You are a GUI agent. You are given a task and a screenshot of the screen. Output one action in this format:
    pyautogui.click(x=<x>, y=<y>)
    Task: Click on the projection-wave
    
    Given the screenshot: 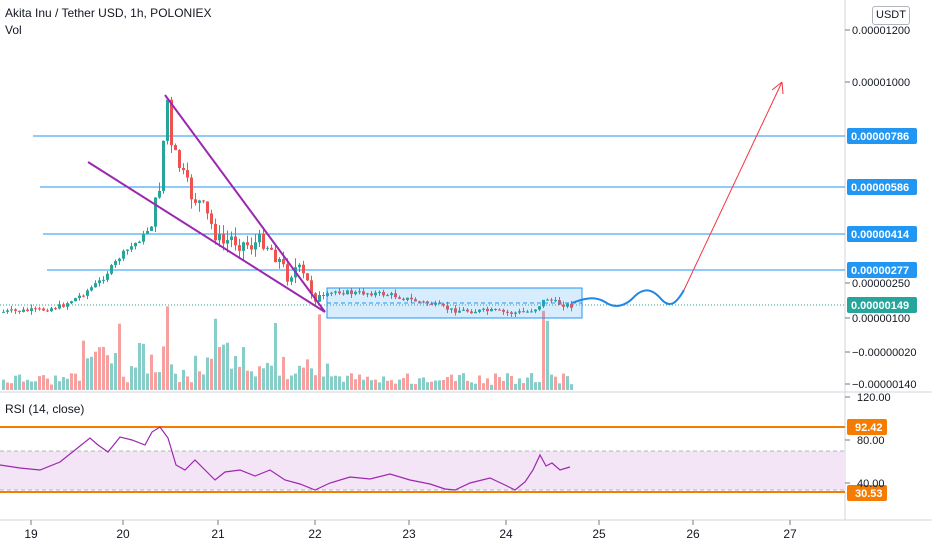 What is the action you would take?
    pyautogui.click(x=628, y=298)
    